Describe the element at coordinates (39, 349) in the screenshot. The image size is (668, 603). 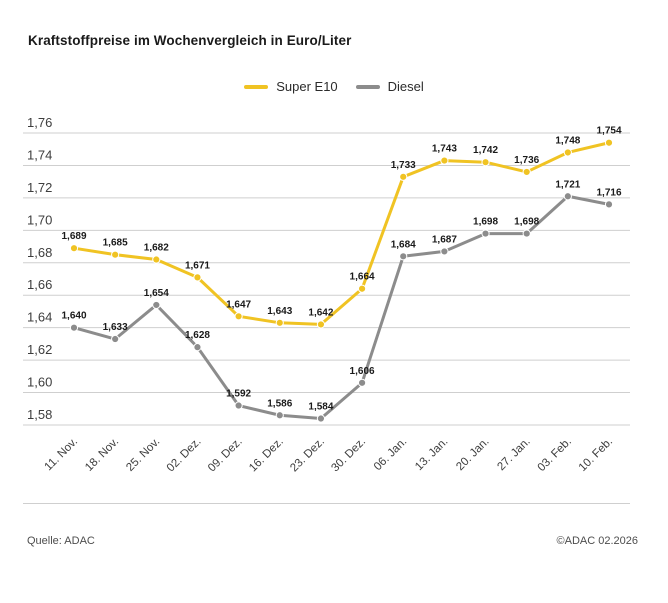
I see `y-tick-label: 1,62` at that location.